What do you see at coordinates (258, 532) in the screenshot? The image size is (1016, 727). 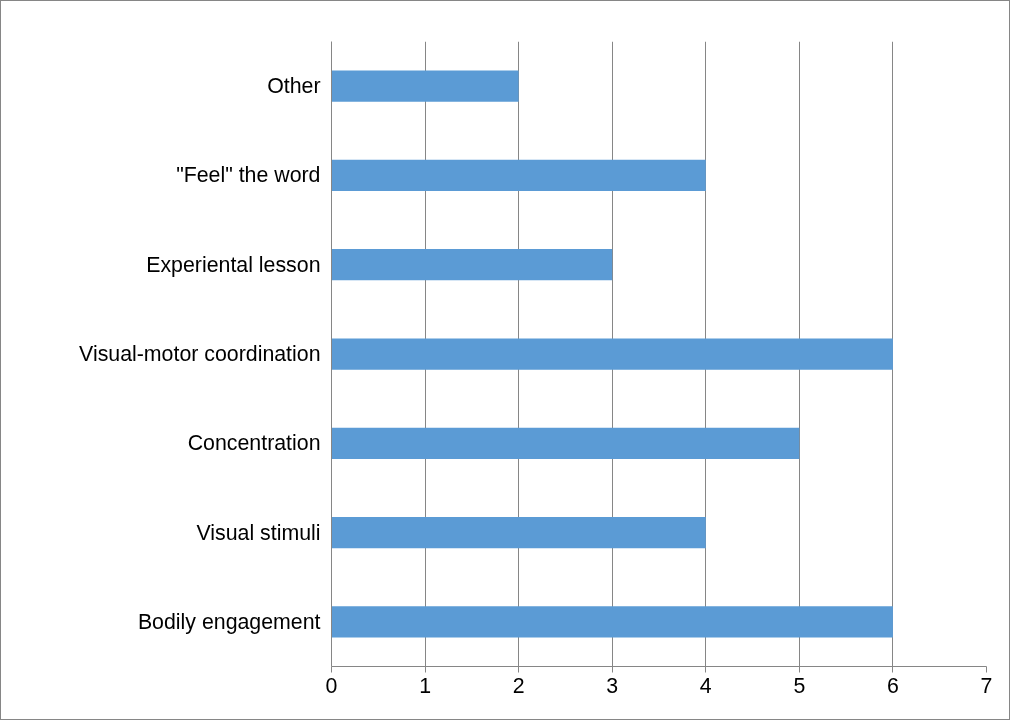 I see `y-tick-label: Visual stimuli` at bounding box center [258, 532].